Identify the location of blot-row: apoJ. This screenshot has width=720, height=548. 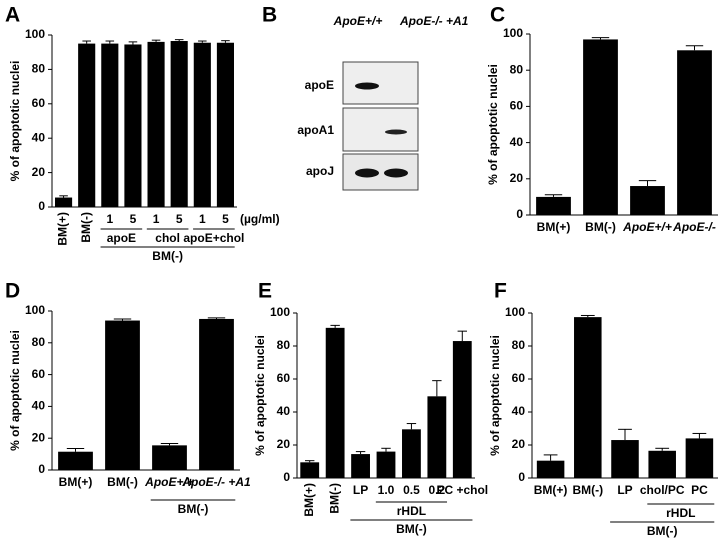
(320, 171).